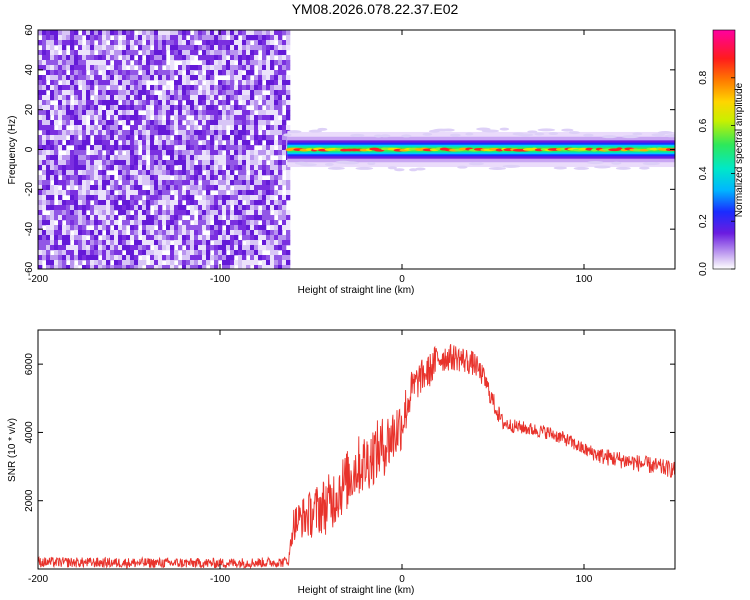 The height and width of the screenshot is (600, 750). Describe the element at coordinates (356, 590) in the screenshot. I see `snr-xlabel: Height of straight line (km)` at that location.